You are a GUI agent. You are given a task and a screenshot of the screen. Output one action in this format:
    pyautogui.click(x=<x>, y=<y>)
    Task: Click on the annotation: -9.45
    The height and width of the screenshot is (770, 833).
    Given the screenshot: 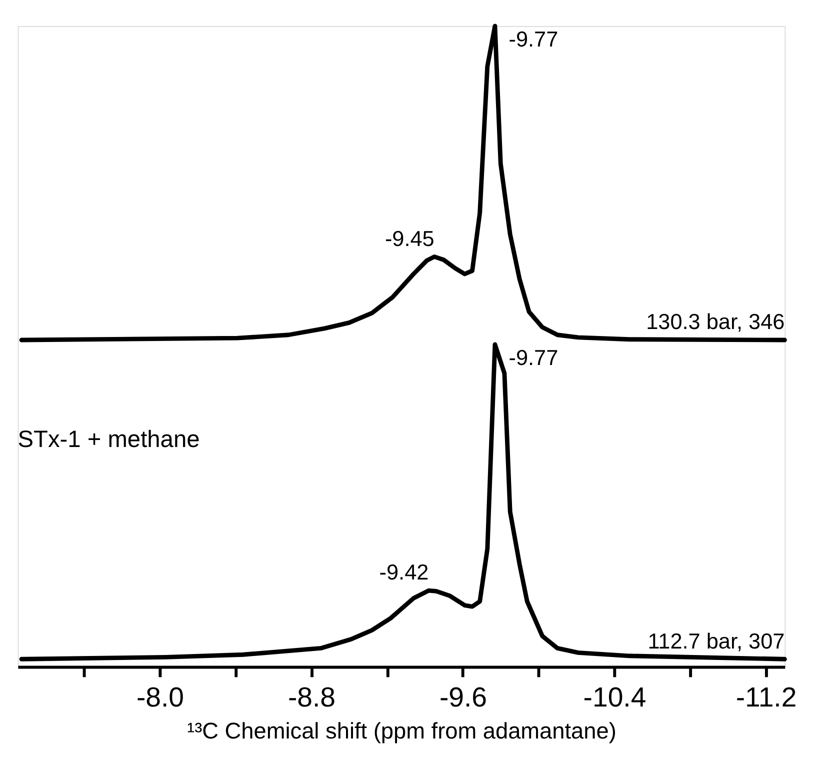 What is the action you would take?
    pyautogui.click(x=409, y=238)
    